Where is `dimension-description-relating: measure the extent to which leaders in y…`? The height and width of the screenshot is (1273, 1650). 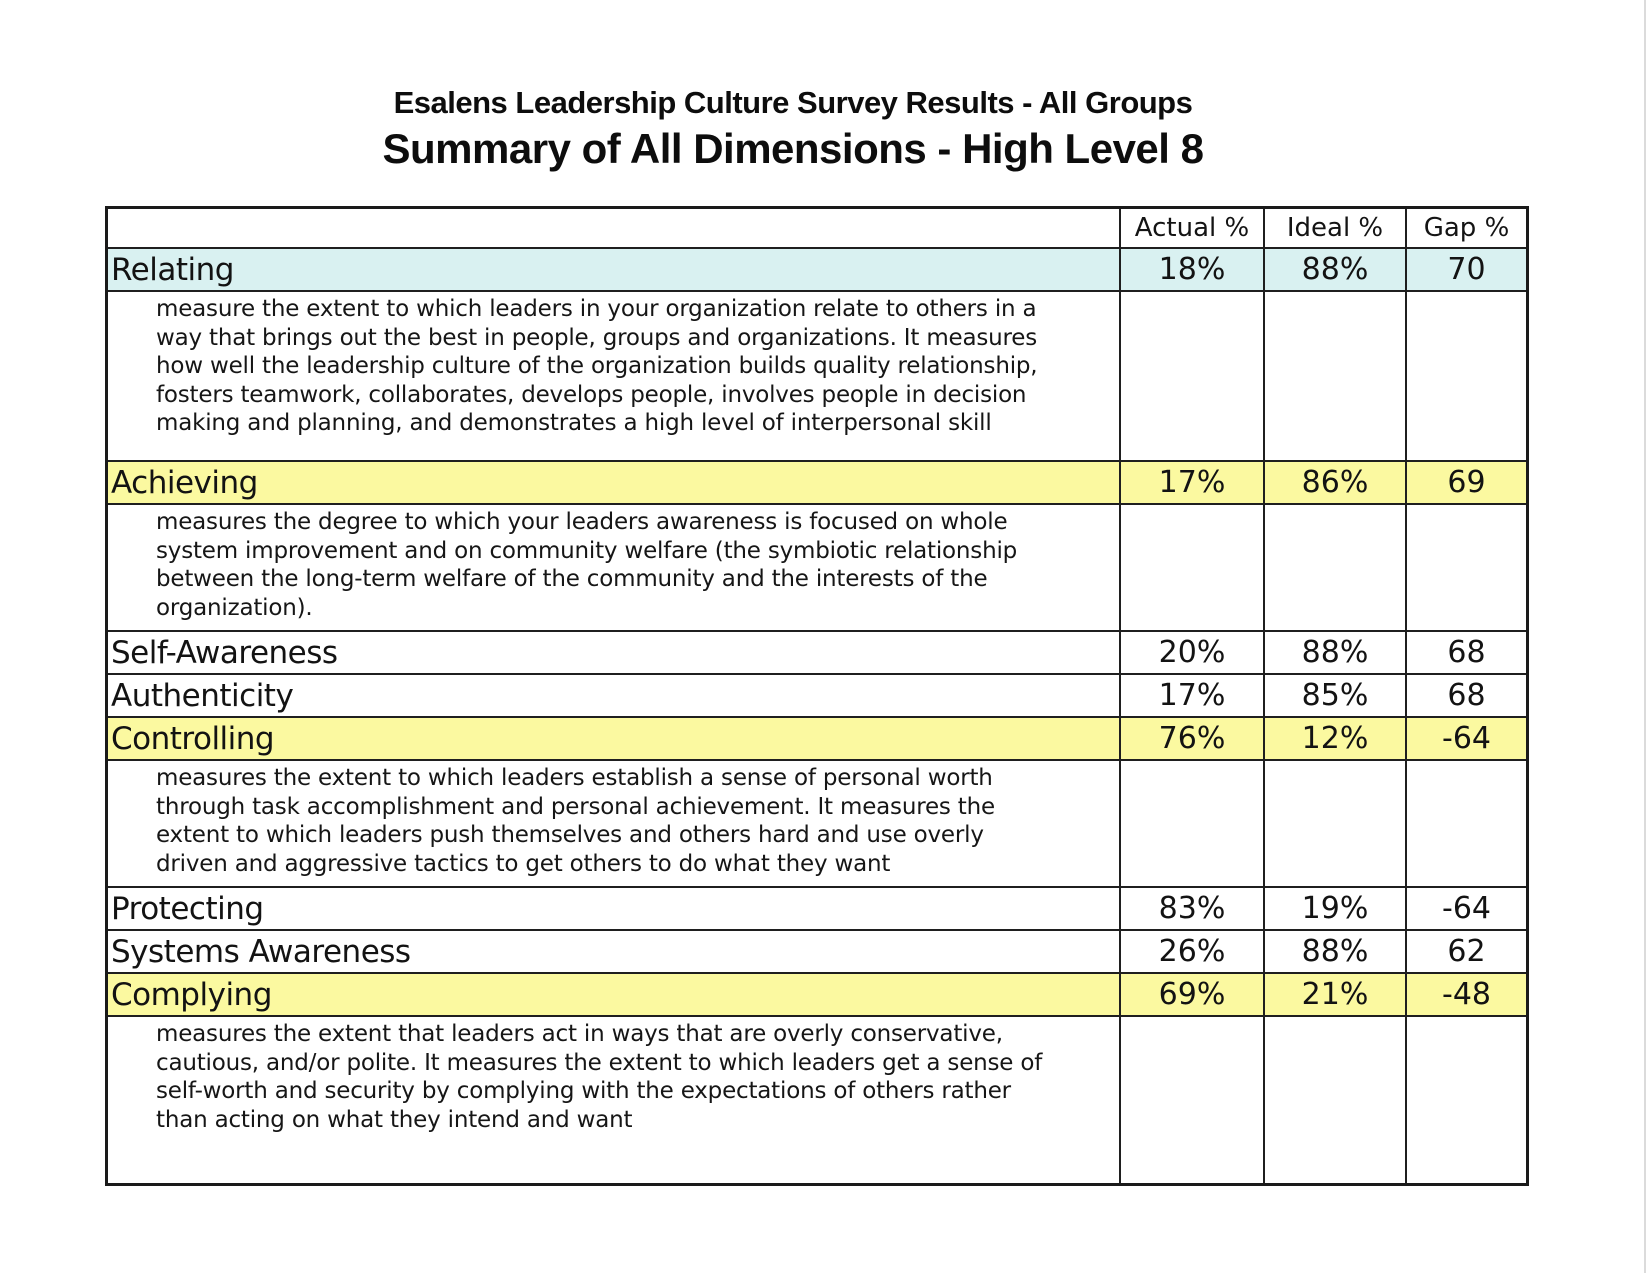
dimension-description-relating: measure the extent to which leaders in y… is located at coordinates (614, 377).